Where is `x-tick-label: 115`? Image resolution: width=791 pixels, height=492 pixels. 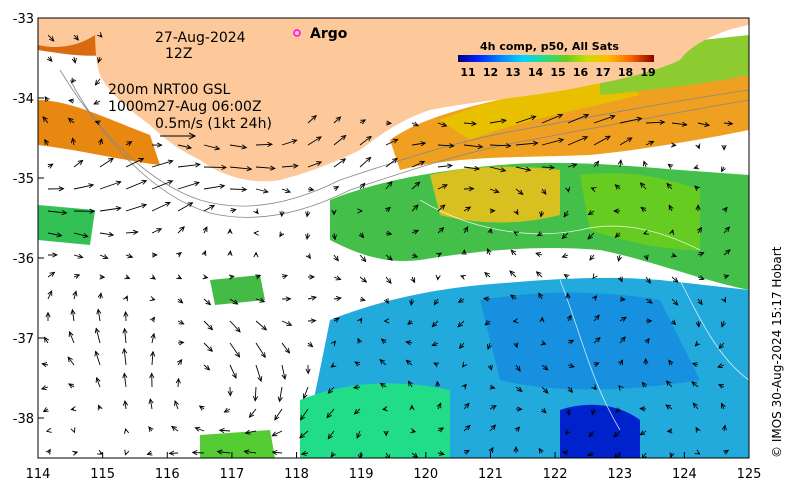 x-tick-label: 115 is located at coordinates (102, 474).